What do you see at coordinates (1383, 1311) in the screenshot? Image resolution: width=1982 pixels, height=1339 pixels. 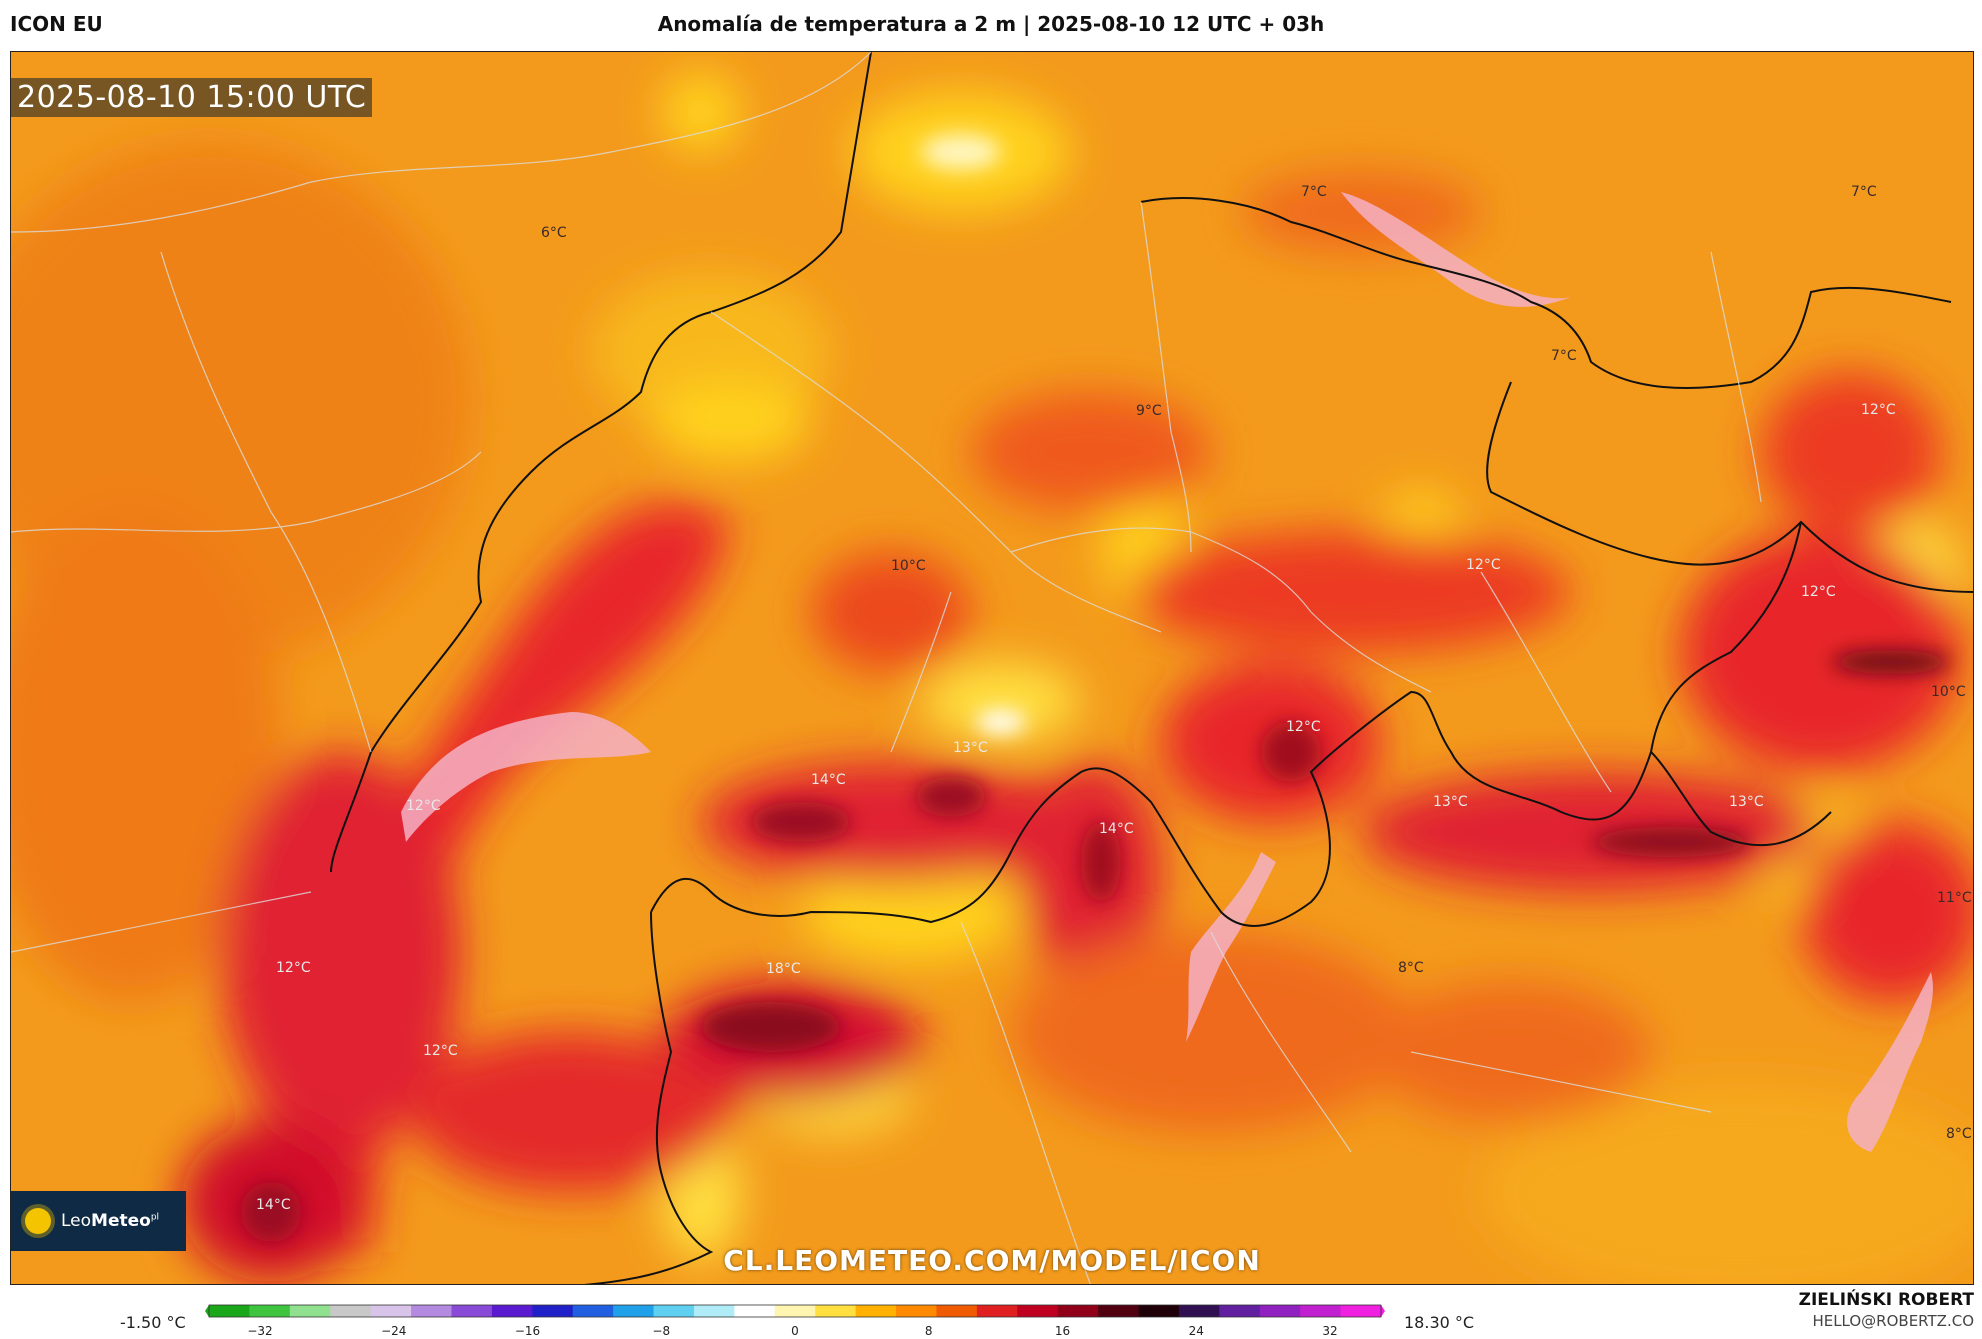 I see `colorbar-max-arrow` at bounding box center [1383, 1311].